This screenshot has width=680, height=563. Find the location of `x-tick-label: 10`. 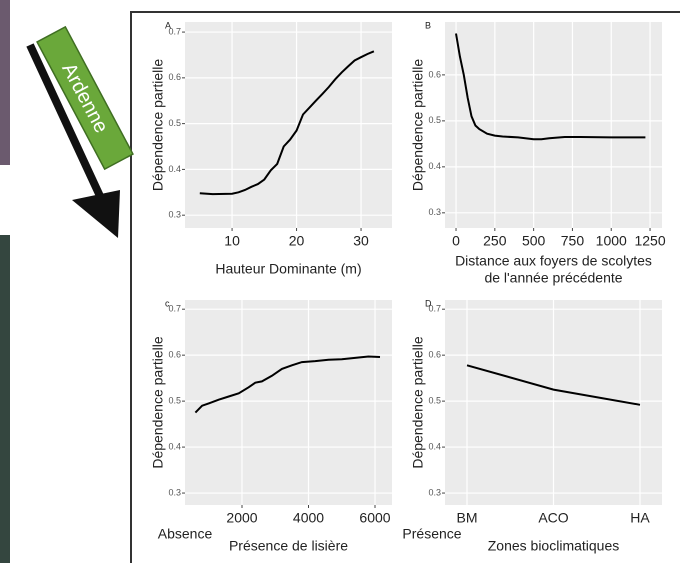

x-tick-label: 10 is located at coordinates (232, 241).